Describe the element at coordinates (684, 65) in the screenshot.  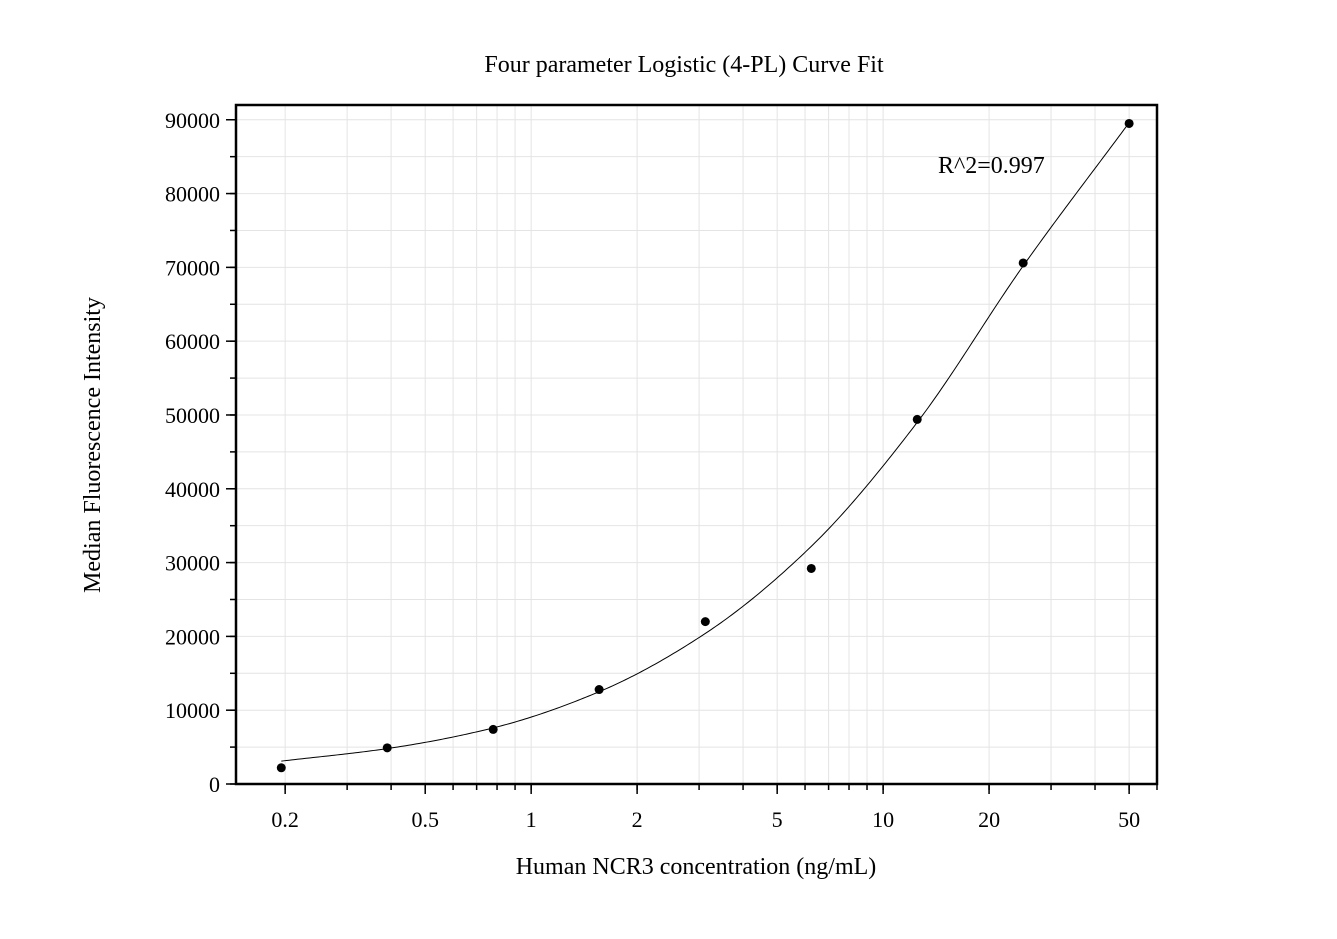
I see `chart-title: Four parameter Logistic (4-PL) Curve Fit` at that location.